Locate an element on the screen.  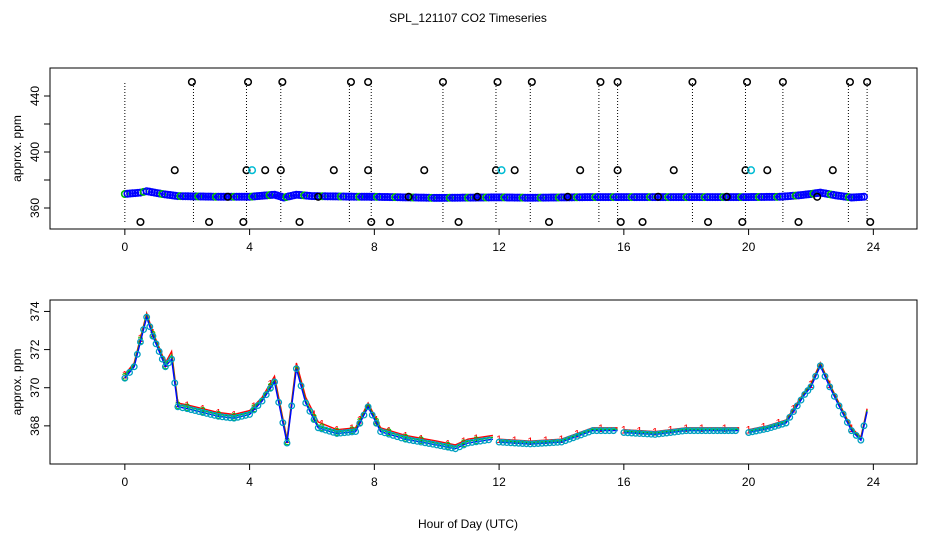
y-tick-label: 400 is located at coordinates (35, 152).